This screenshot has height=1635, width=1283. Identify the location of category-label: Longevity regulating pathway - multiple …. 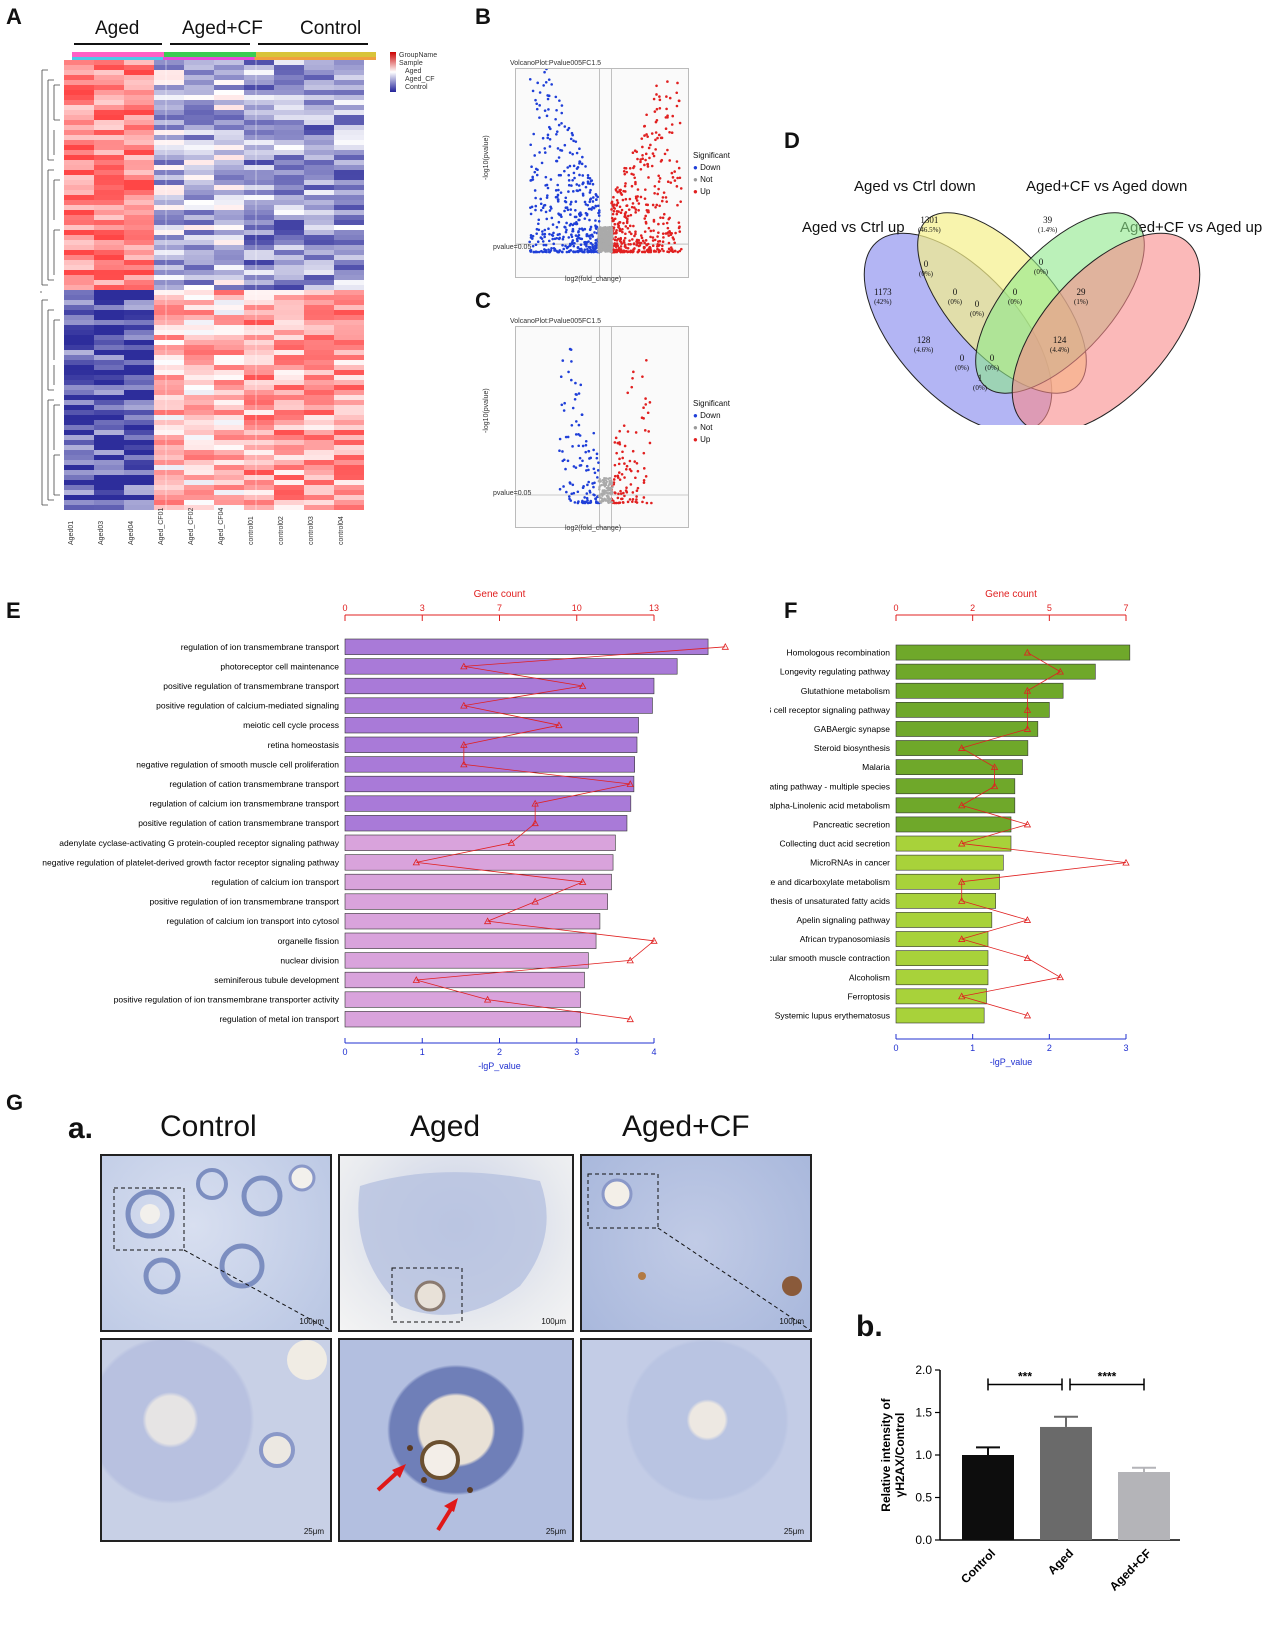
(830, 786).